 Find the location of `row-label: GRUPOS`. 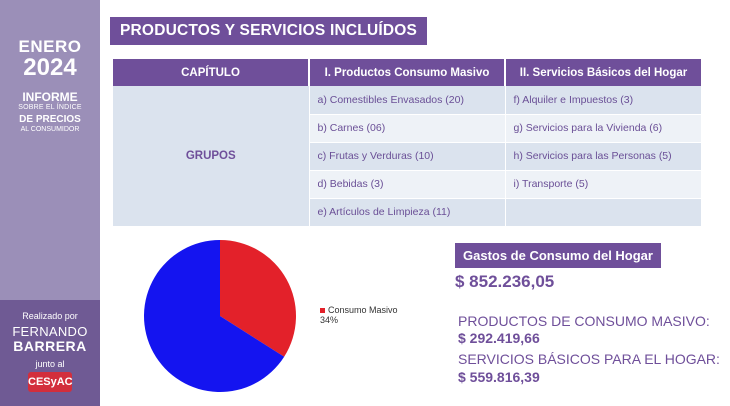

row-label: GRUPOS is located at coordinates (211, 156).